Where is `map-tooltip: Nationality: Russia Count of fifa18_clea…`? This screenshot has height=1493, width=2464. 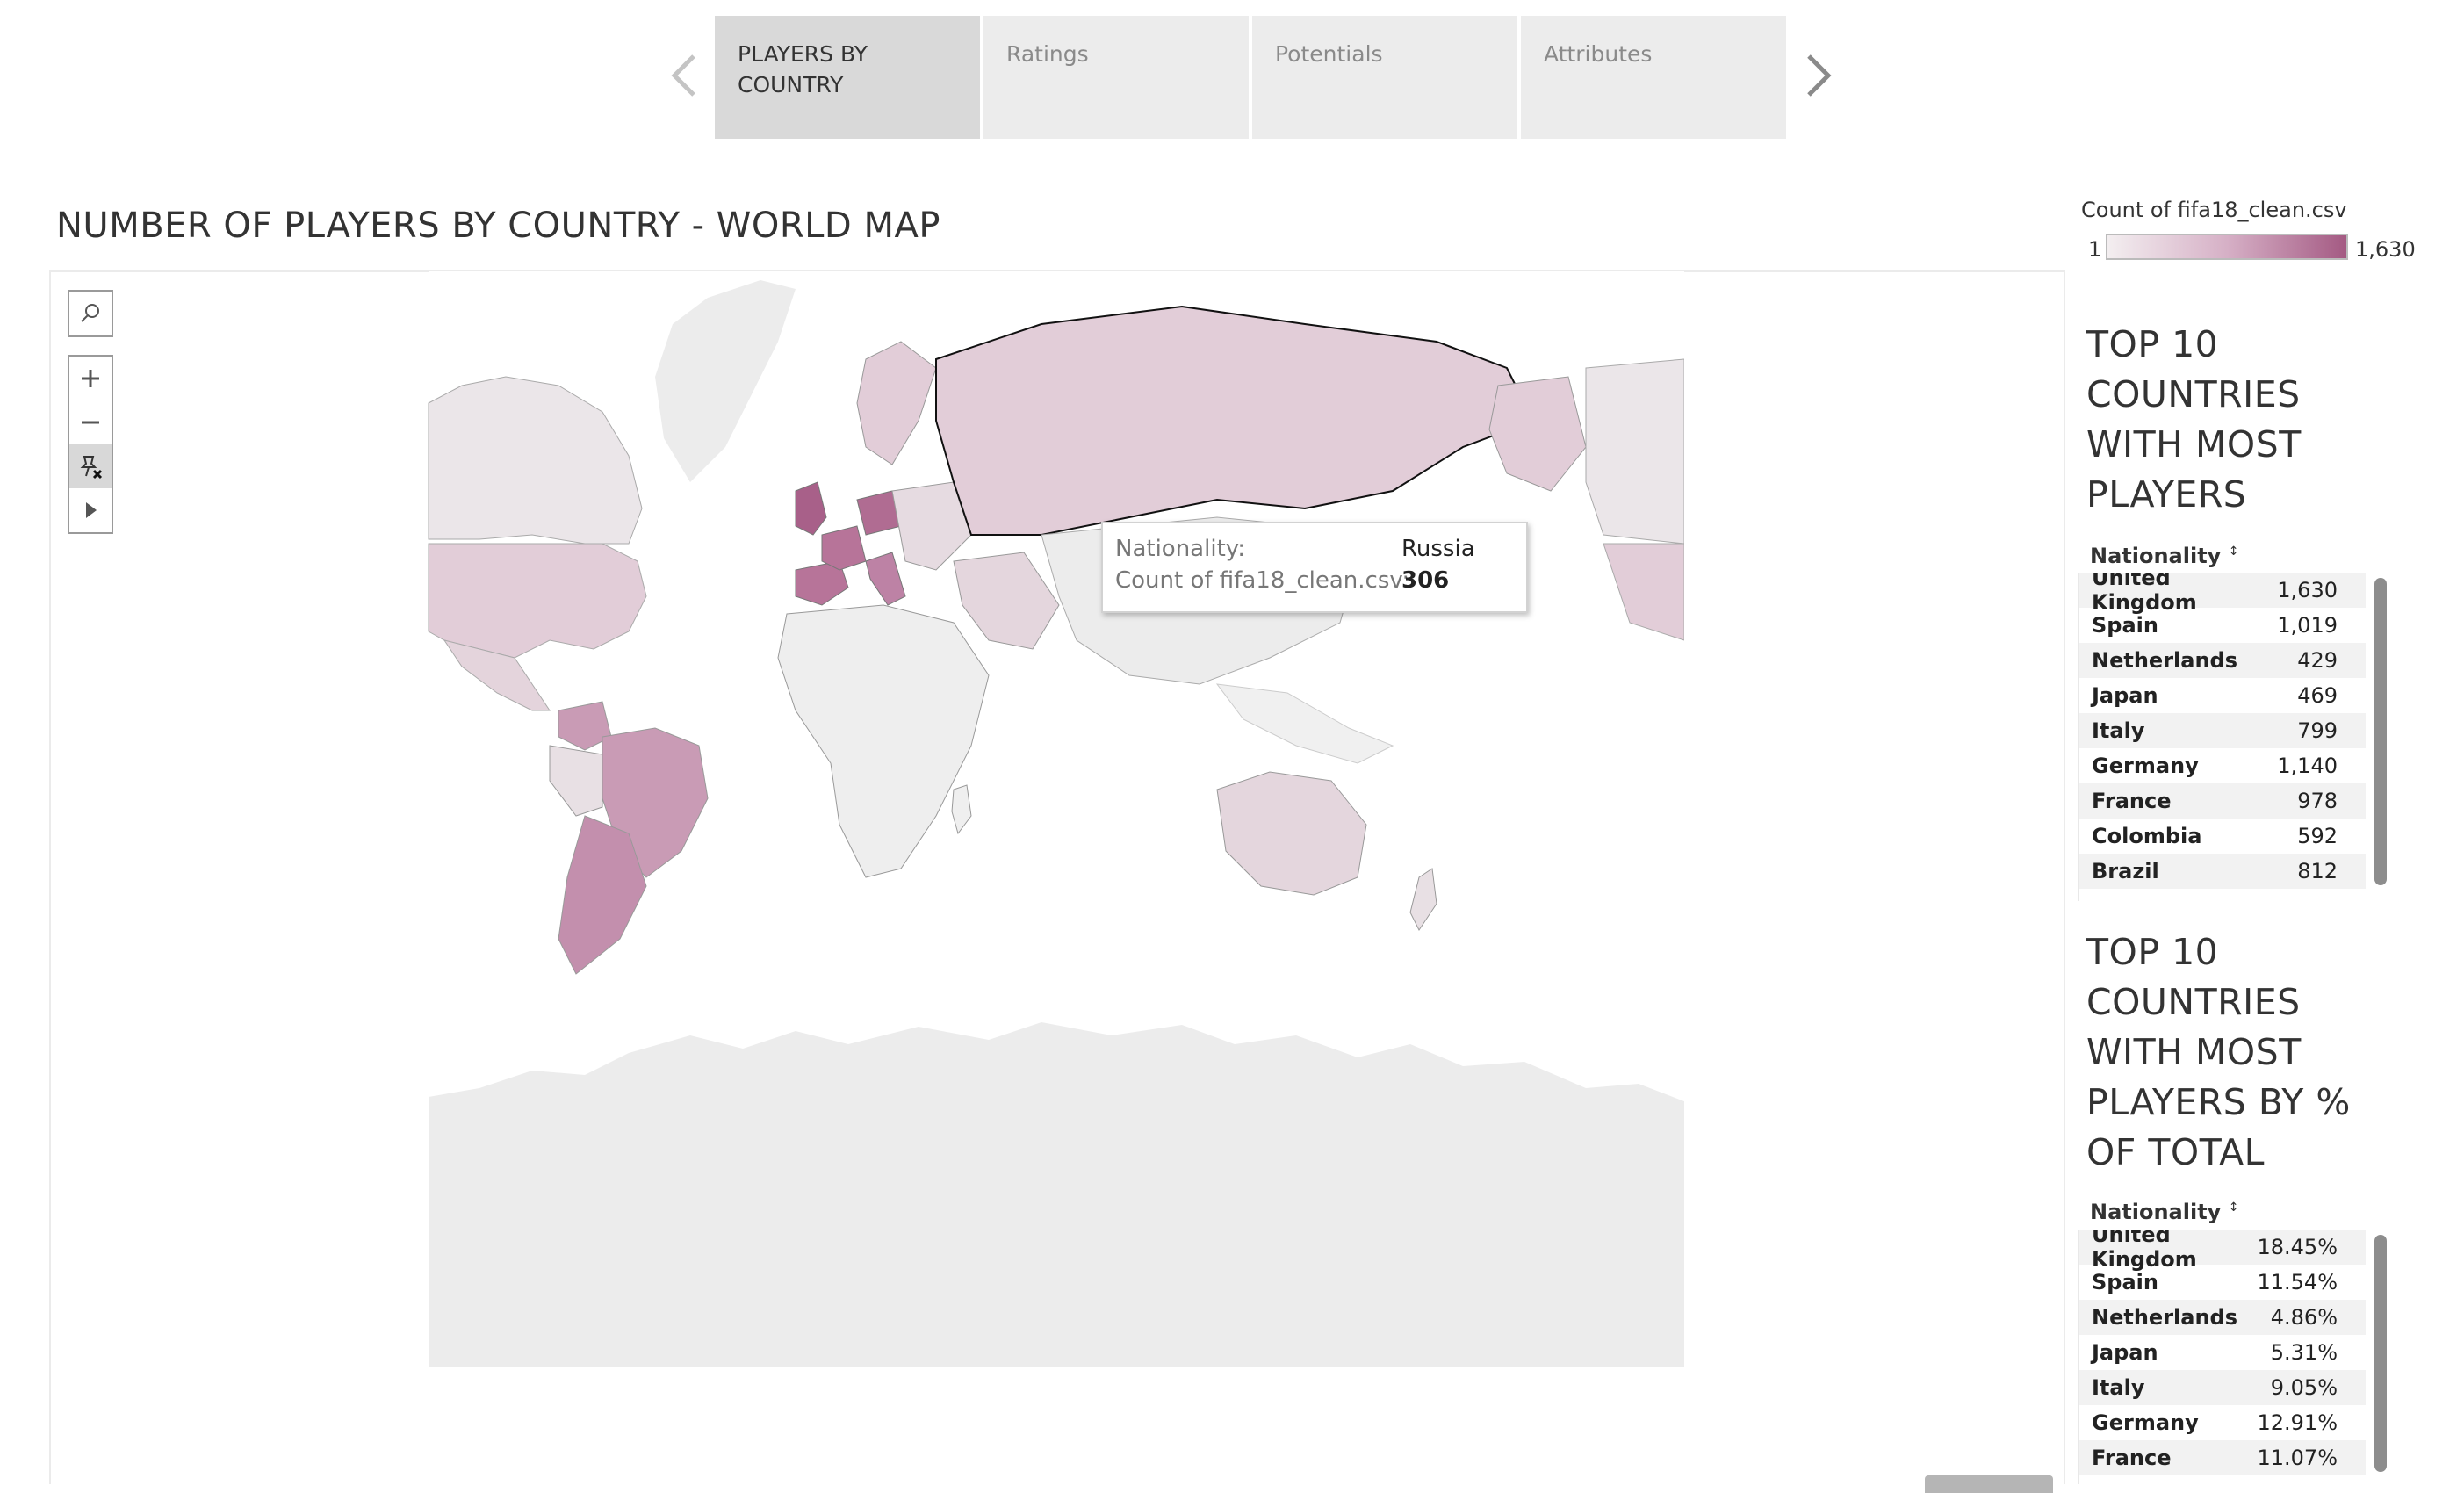
map-tooltip: Nationality: Russia Count of fifa18_clea… is located at coordinates (1314, 567).